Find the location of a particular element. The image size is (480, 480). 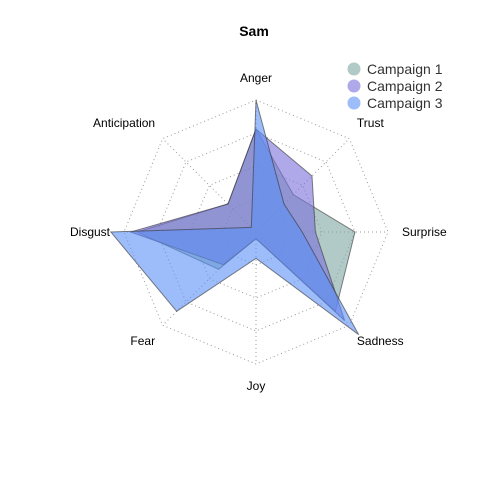

axis-label-surprise: Surprise is located at coordinates (424, 232).